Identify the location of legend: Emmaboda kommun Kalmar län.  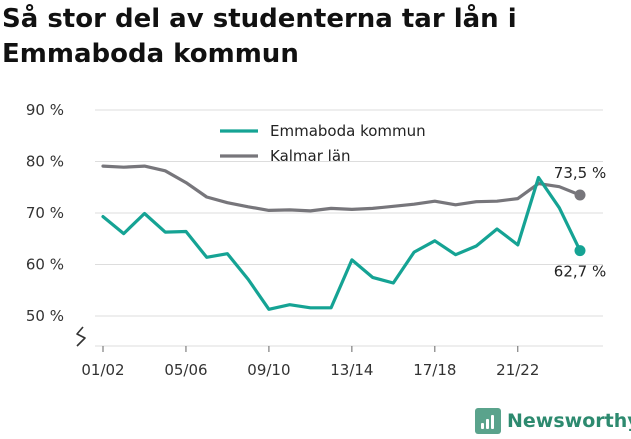
(323, 143).